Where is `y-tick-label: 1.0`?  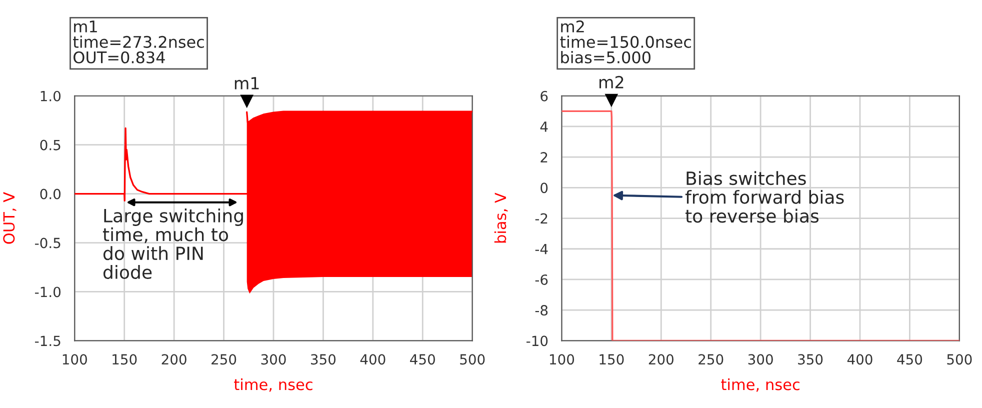 y-tick-label: 1.0 is located at coordinates (50, 96).